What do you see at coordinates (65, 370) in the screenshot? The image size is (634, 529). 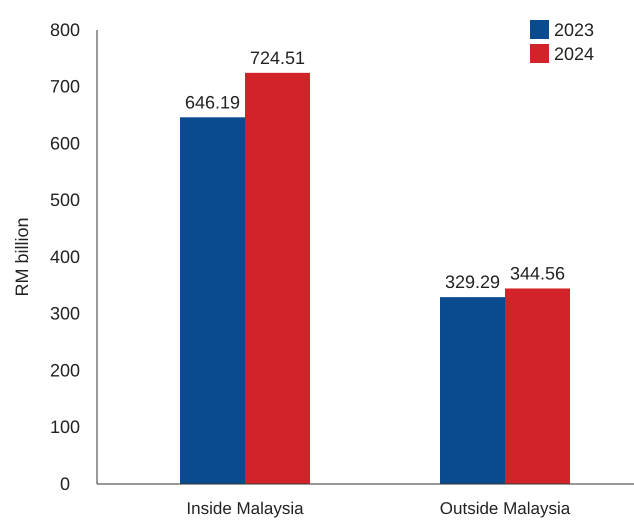 I see `y-tick-label: 200` at bounding box center [65, 370].